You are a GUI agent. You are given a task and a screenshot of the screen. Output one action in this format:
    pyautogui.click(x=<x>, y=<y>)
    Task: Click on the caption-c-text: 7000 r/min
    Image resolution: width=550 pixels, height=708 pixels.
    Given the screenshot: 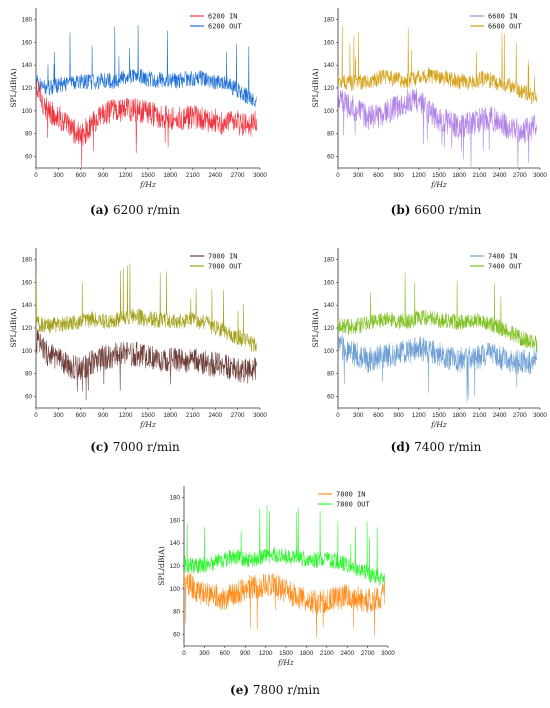 What is the action you would take?
    pyautogui.click(x=146, y=447)
    